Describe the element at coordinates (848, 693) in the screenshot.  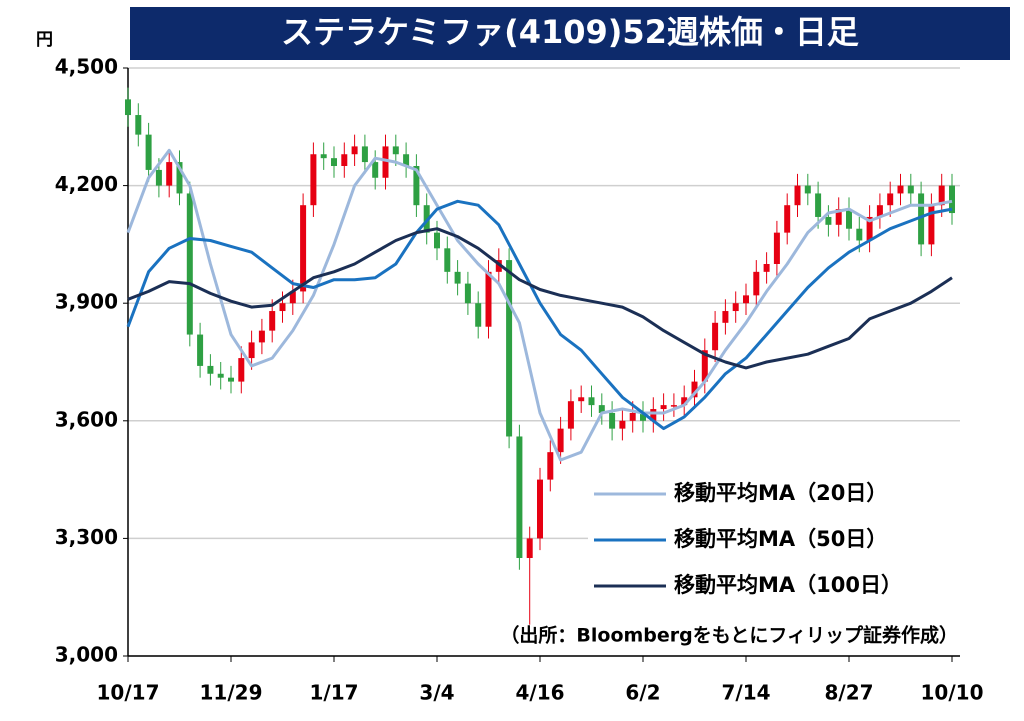
I see `x-tick-label: 8/27` at that location.